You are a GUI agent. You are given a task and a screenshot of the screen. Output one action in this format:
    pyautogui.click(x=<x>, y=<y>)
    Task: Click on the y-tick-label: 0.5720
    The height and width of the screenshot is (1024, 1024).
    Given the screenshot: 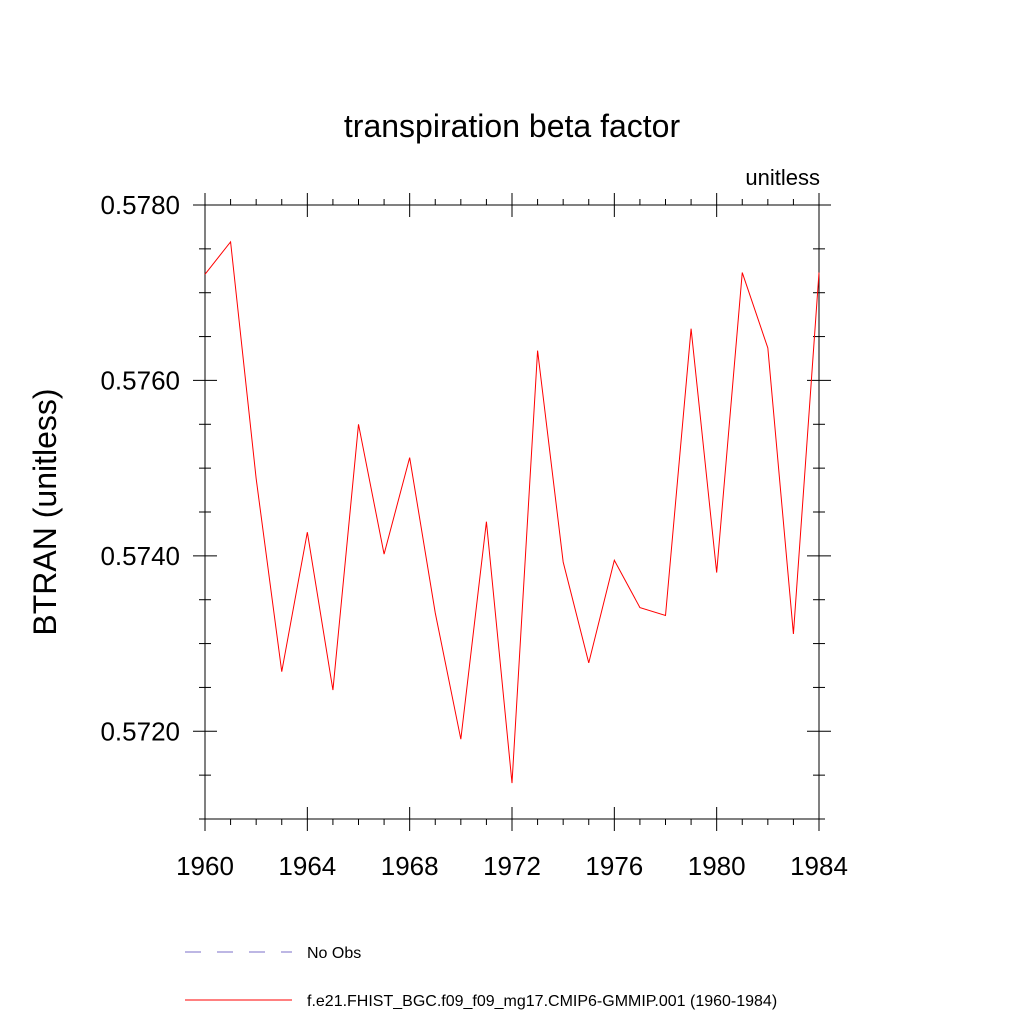 What is the action you would take?
    pyautogui.click(x=140, y=731)
    